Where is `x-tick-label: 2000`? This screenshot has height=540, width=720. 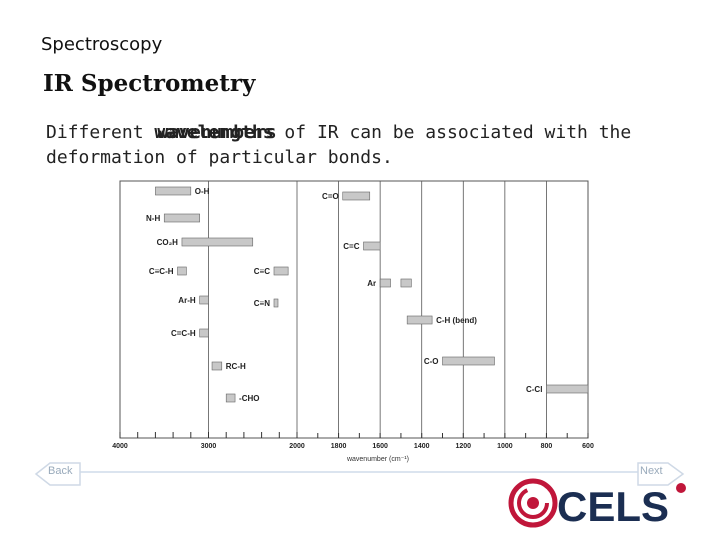 x-tick-label: 2000 is located at coordinates (297, 446).